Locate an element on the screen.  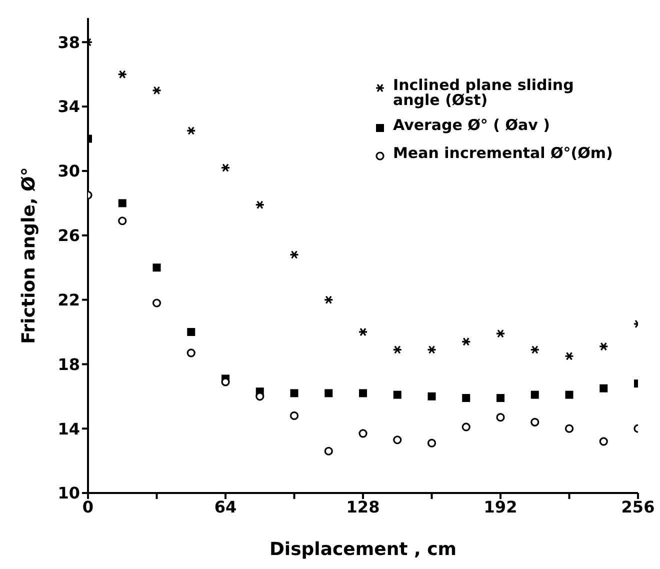
x-axis-title: Displacement , cm is located at coordinates (363, 549).